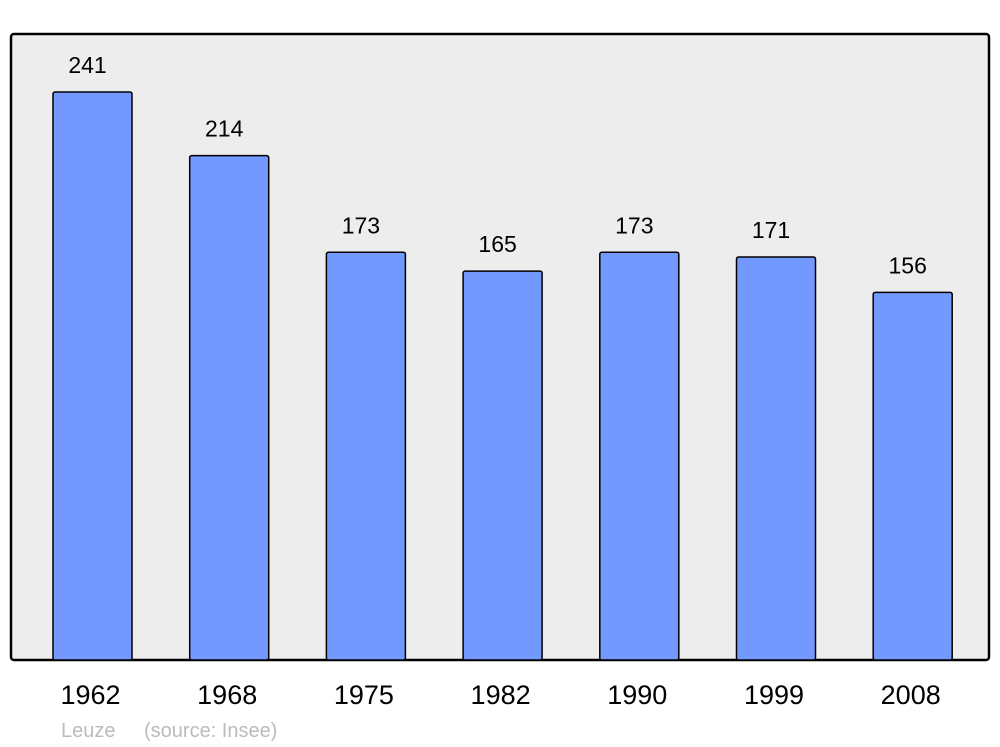 The height and width of the screenshot is (747, 1000). I want to click on data-label: 156, so click(908, 265).